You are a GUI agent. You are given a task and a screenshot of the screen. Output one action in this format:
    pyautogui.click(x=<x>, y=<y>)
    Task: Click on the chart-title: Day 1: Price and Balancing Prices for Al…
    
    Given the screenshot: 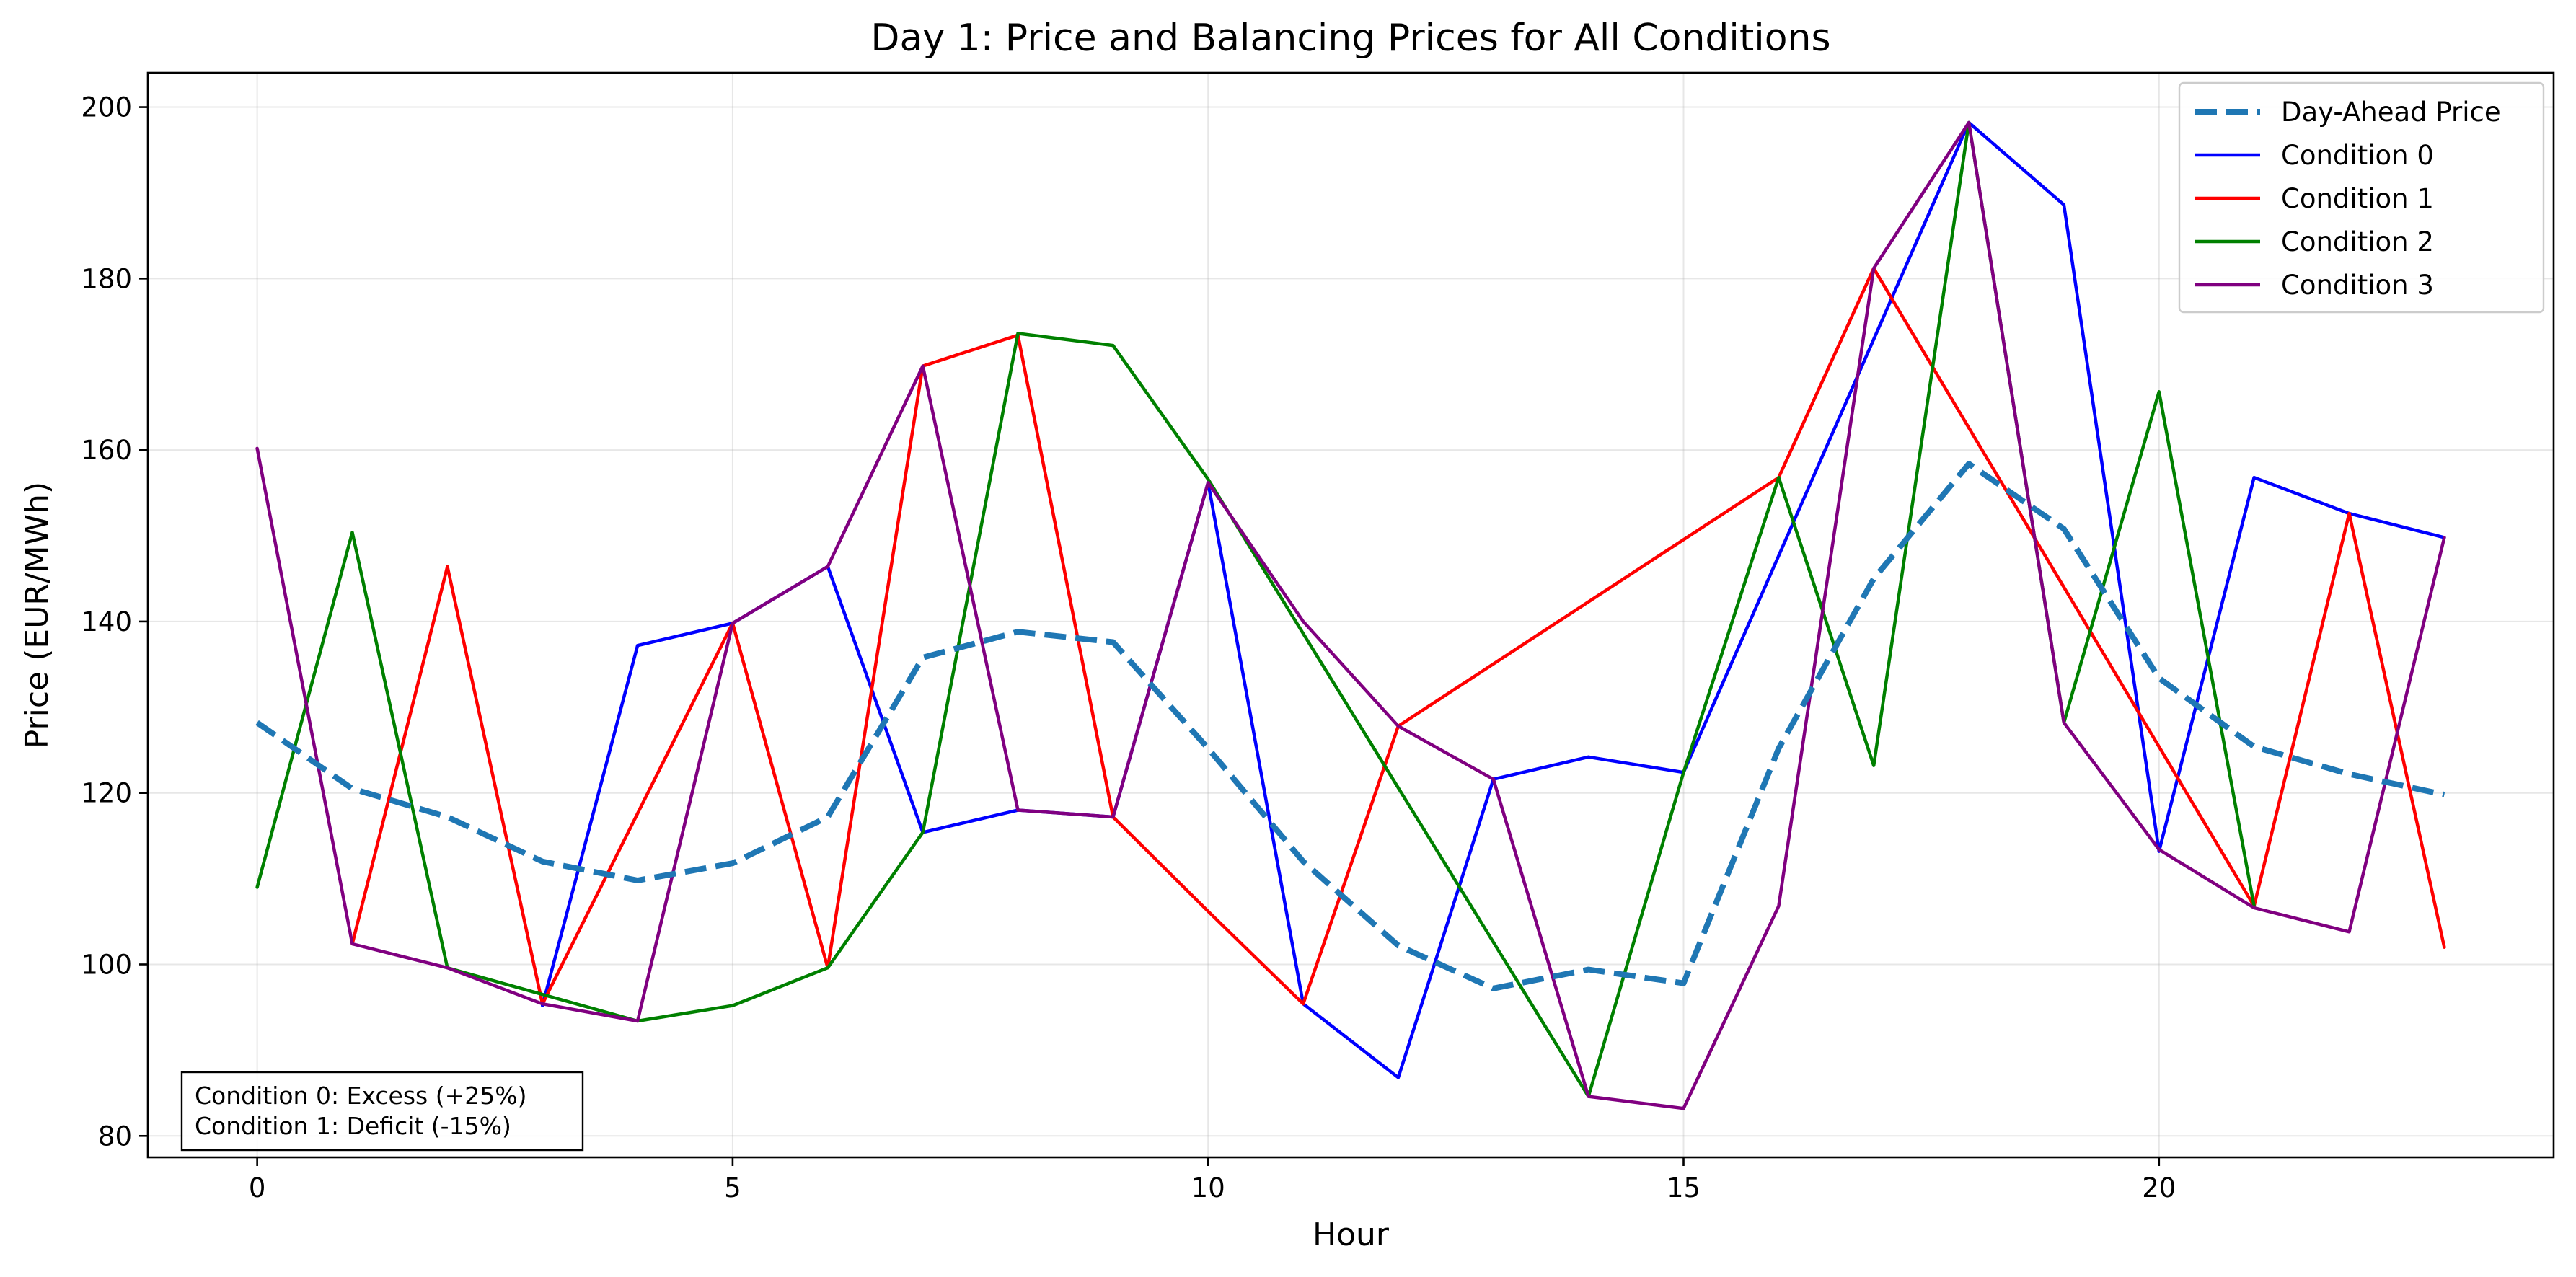 What is the action you would take?
    pyautogui.click(x=1350, y=38)
    